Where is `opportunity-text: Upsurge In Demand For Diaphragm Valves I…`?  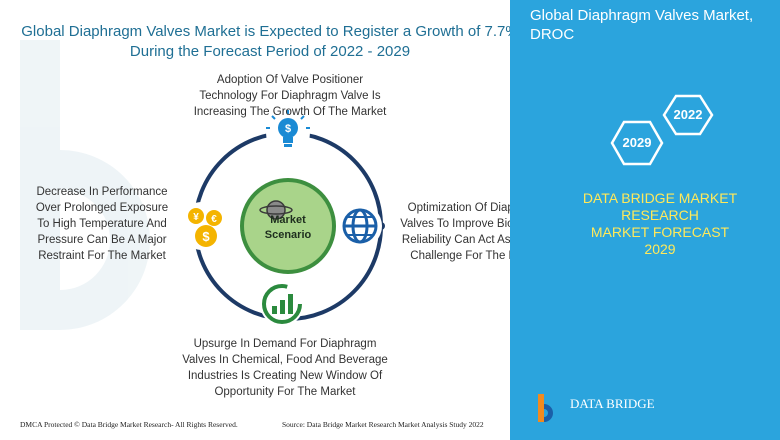 opportunity-text: Upsurge In Demand For Diaphragm Valves I… is located at coordinates (285, 368).